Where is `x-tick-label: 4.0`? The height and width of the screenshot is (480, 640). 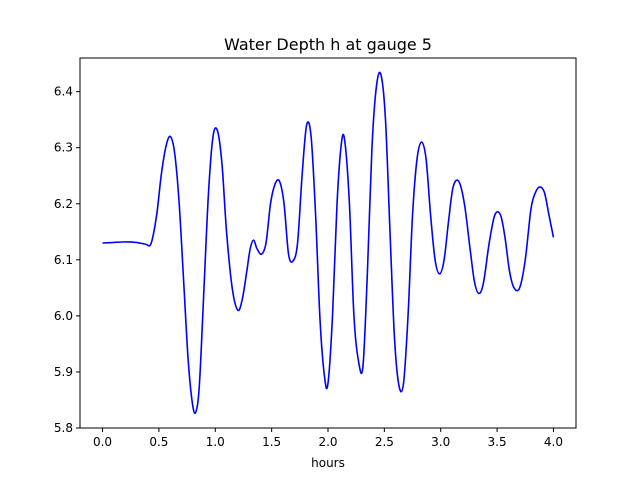
x-tick-label: 4.0 is located at coordinates (553, 442).